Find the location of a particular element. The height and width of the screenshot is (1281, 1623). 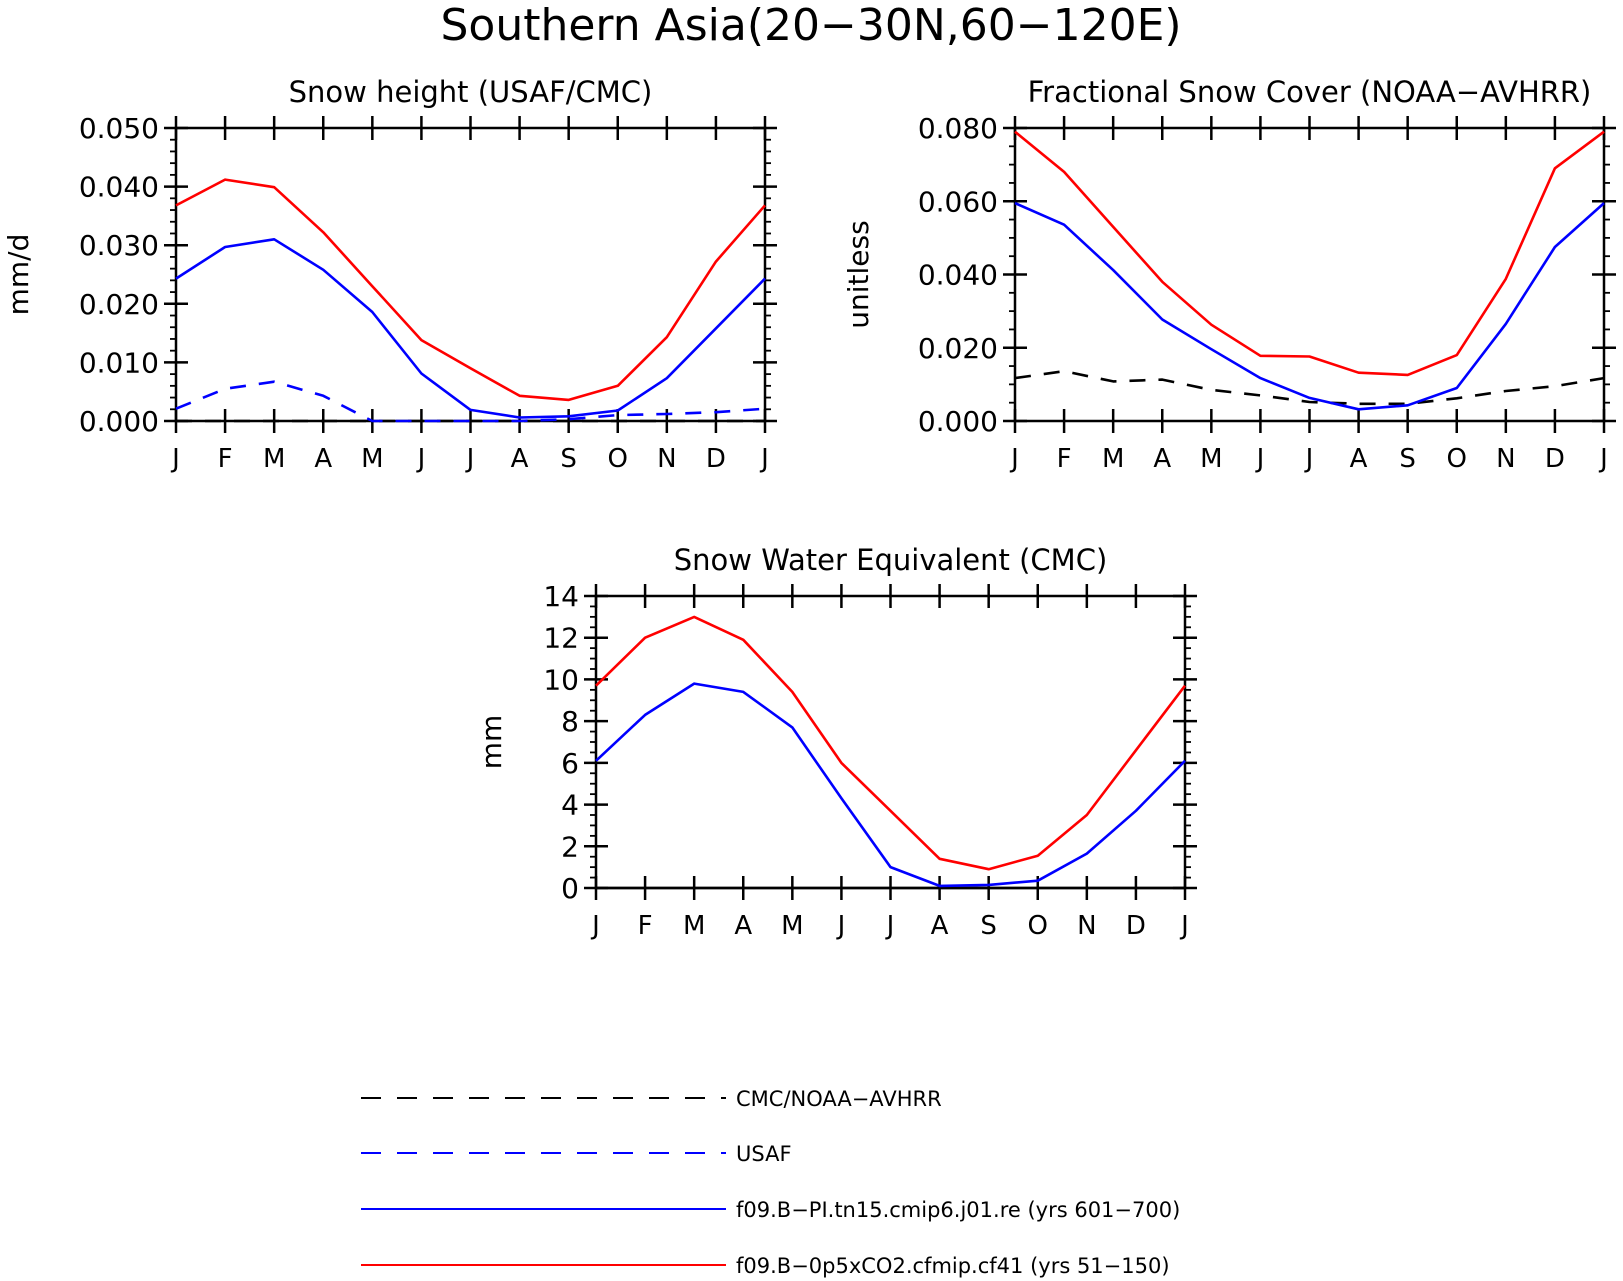

y-tick-label: 4 is located at coordinates (570, 805).